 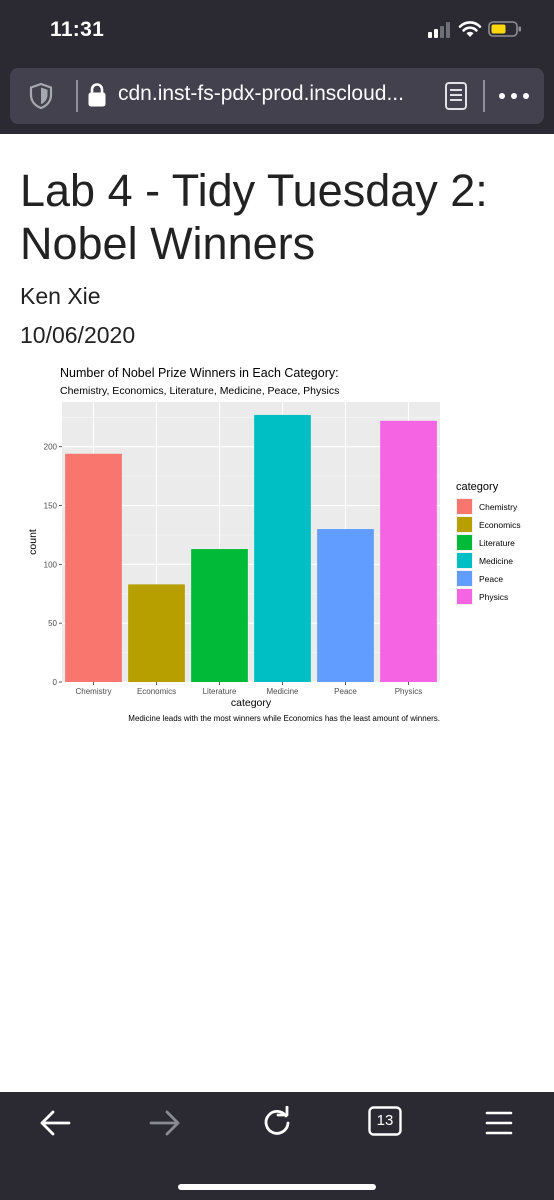 What do you see at coordinates (464, 560) in the screenshot?
I see `legend-swatch-medicine` at bounding box center [464, 560].